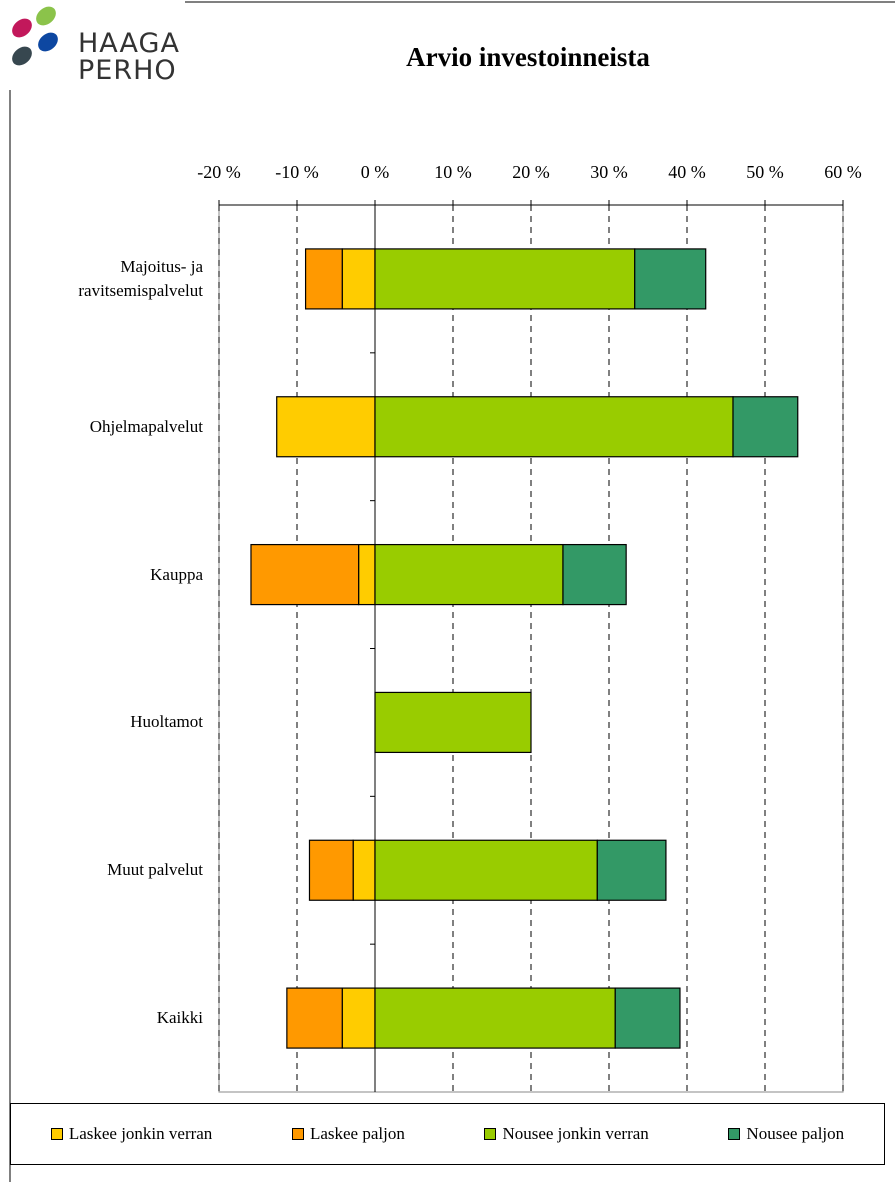 This screenshot has height=1194, width=895. Describe the element at coordinates (129, 43) in the screenshot. I see `logo-text: HAAGA` at that location.